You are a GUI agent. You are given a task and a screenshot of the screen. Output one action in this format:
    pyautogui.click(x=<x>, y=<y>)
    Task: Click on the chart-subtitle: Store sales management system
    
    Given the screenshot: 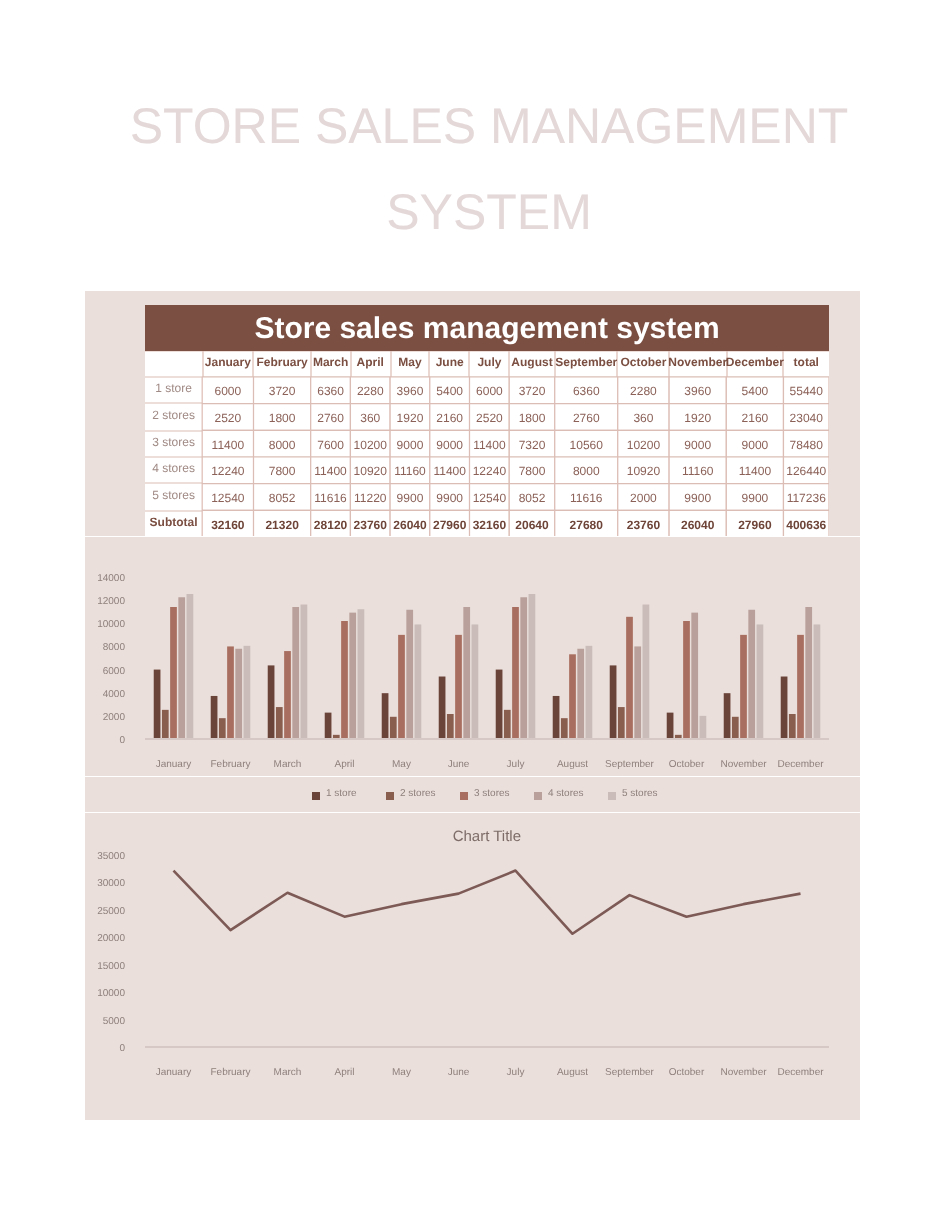 What is the action you would take?
    pyautogui.click(x=487, y=329)
    